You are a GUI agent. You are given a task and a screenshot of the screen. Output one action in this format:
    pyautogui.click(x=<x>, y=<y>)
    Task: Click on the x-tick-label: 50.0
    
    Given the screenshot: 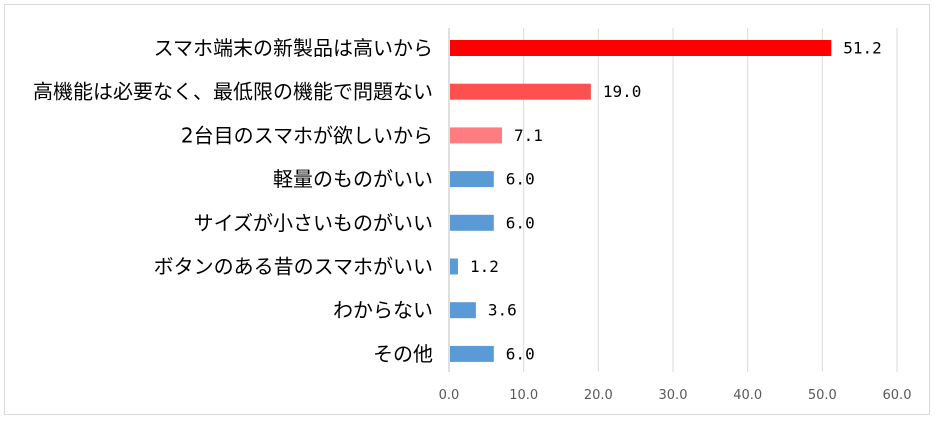 What is the action you would take?
    pyautogui.click(x=822, y=395)
    